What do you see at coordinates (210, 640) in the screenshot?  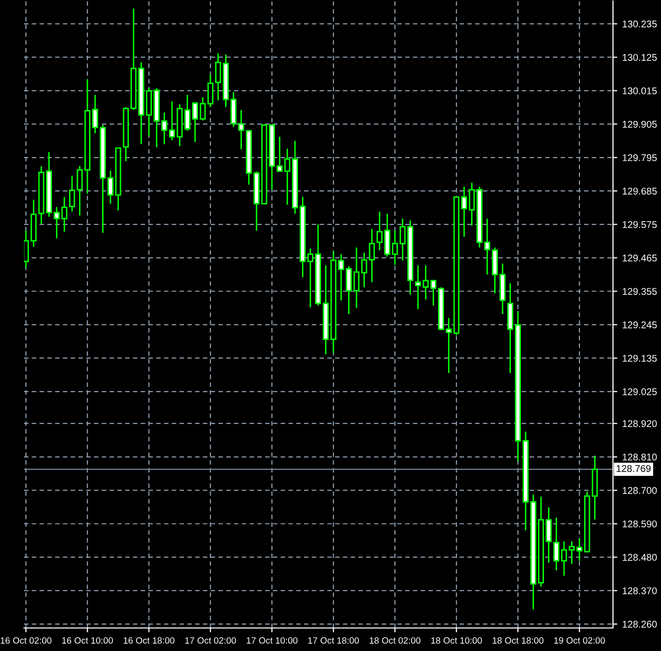 I see `x-tick-label: 17 Oct 02:00` at bounding box center [210, 640].